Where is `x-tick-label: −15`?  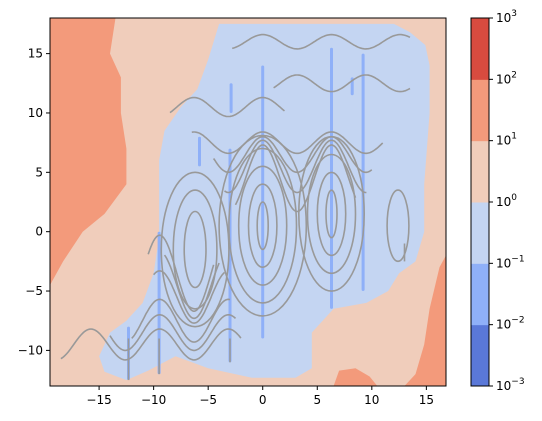
x-tick-label: −15 is located at coordinates (98, 400).